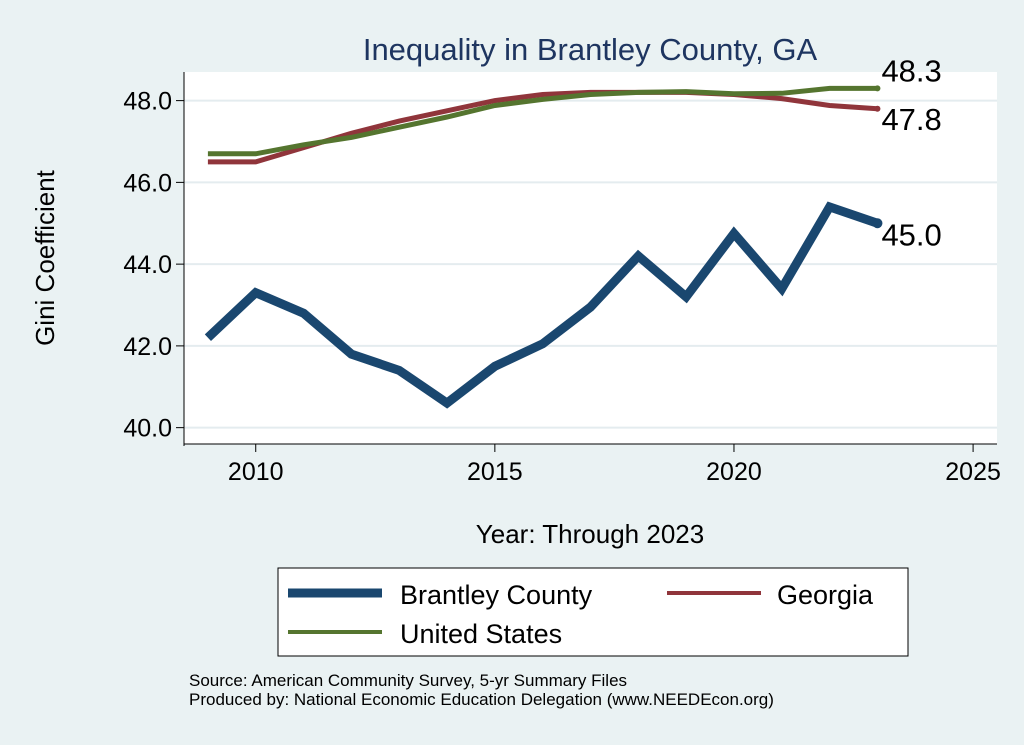 The height and width of the screenshot is (745, 1024). I want to click on end-labels: 45.0 47.8 48.3, so click(911, 152).